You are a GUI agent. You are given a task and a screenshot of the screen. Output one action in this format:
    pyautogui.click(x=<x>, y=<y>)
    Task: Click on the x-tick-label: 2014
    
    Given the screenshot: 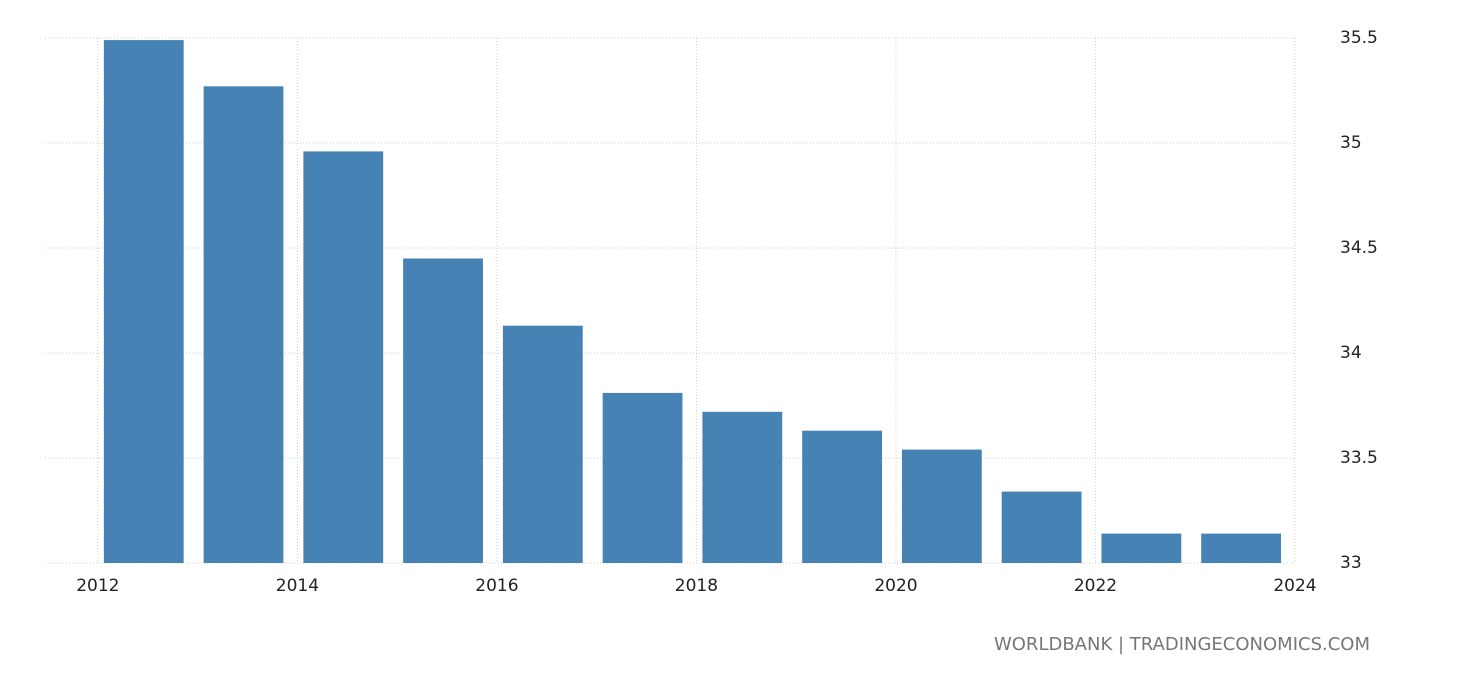 What is the action you would take?
    pyautogui.click(x=297, y=586)
    